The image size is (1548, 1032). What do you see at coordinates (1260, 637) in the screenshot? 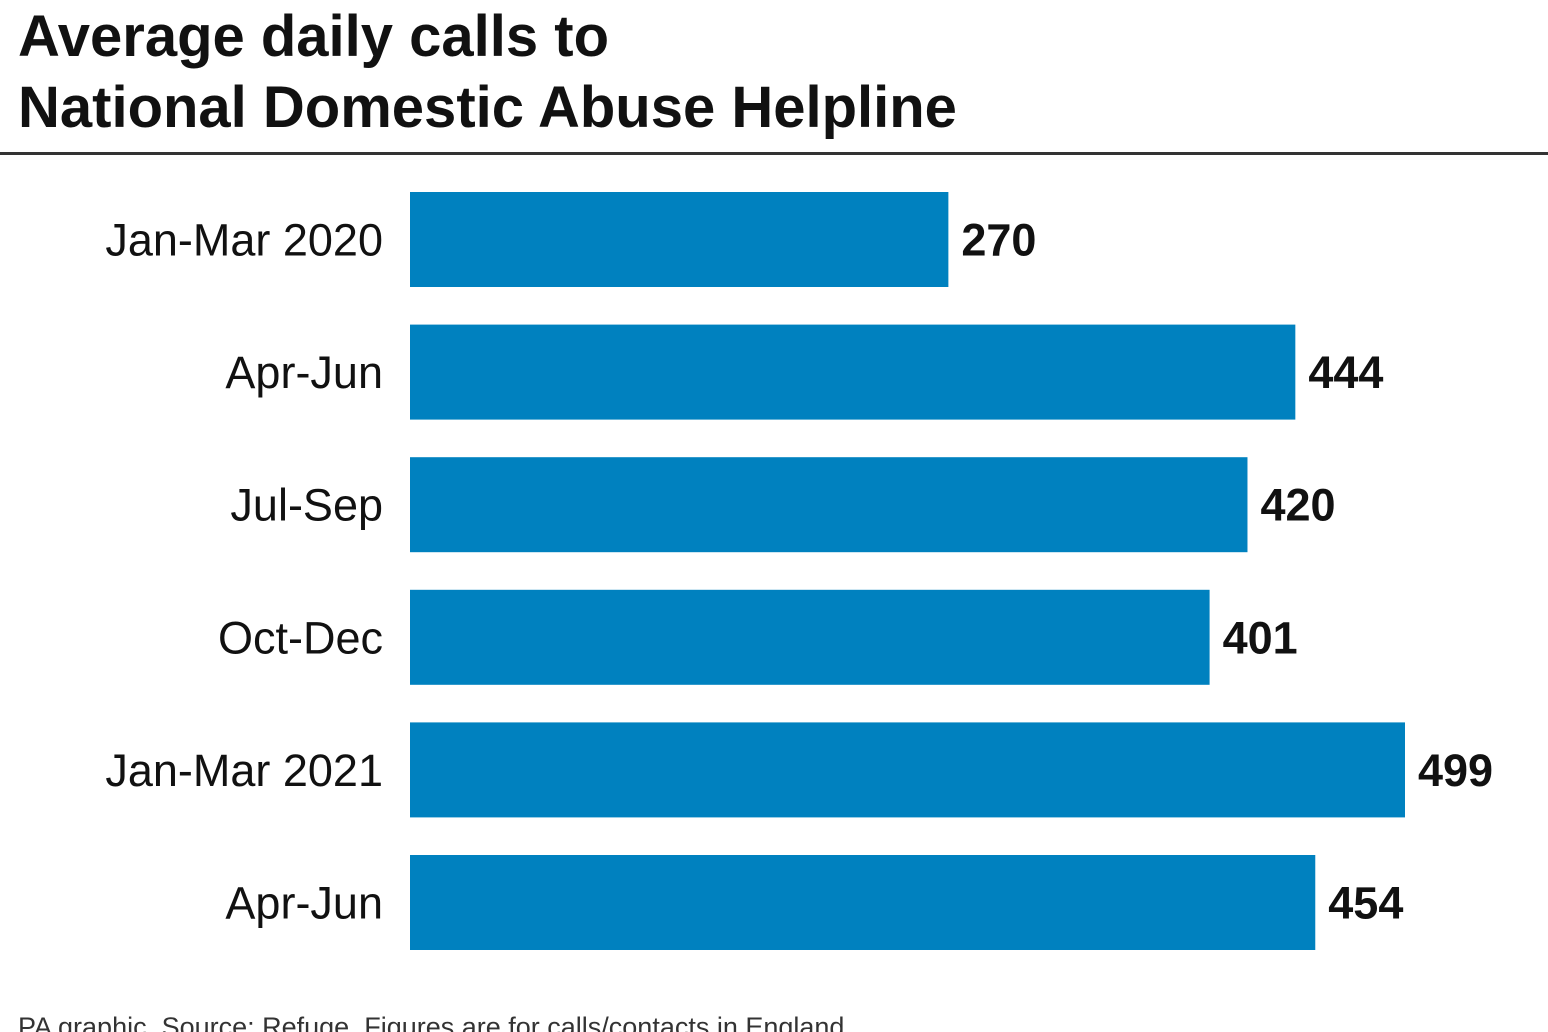
I see `value-label: 401` at bounding box center [1260, 637].